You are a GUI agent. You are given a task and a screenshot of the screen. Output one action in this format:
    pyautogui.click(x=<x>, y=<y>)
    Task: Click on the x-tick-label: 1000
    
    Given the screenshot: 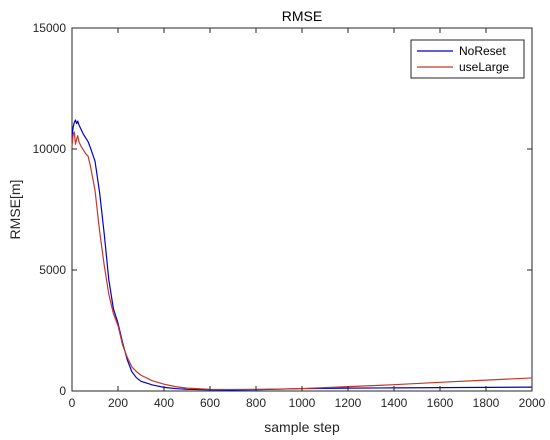 What is the action you would take?
    pyautogui.click(x=302, y=403)
    